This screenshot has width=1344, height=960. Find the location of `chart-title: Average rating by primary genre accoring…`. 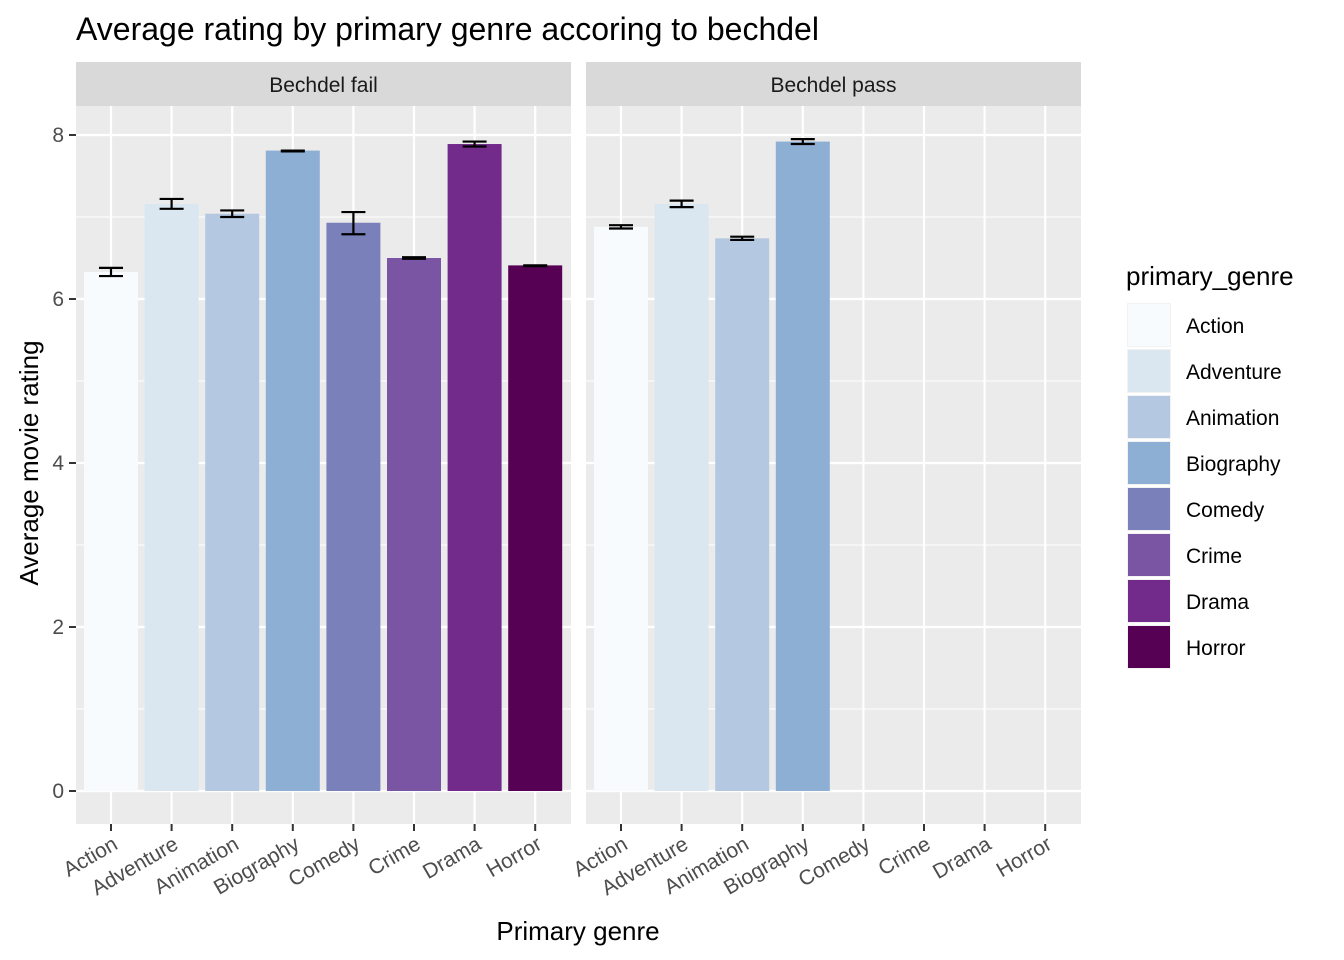

chart-title: Average rating by primary genre accoring… is located at coordinates (447, 29).